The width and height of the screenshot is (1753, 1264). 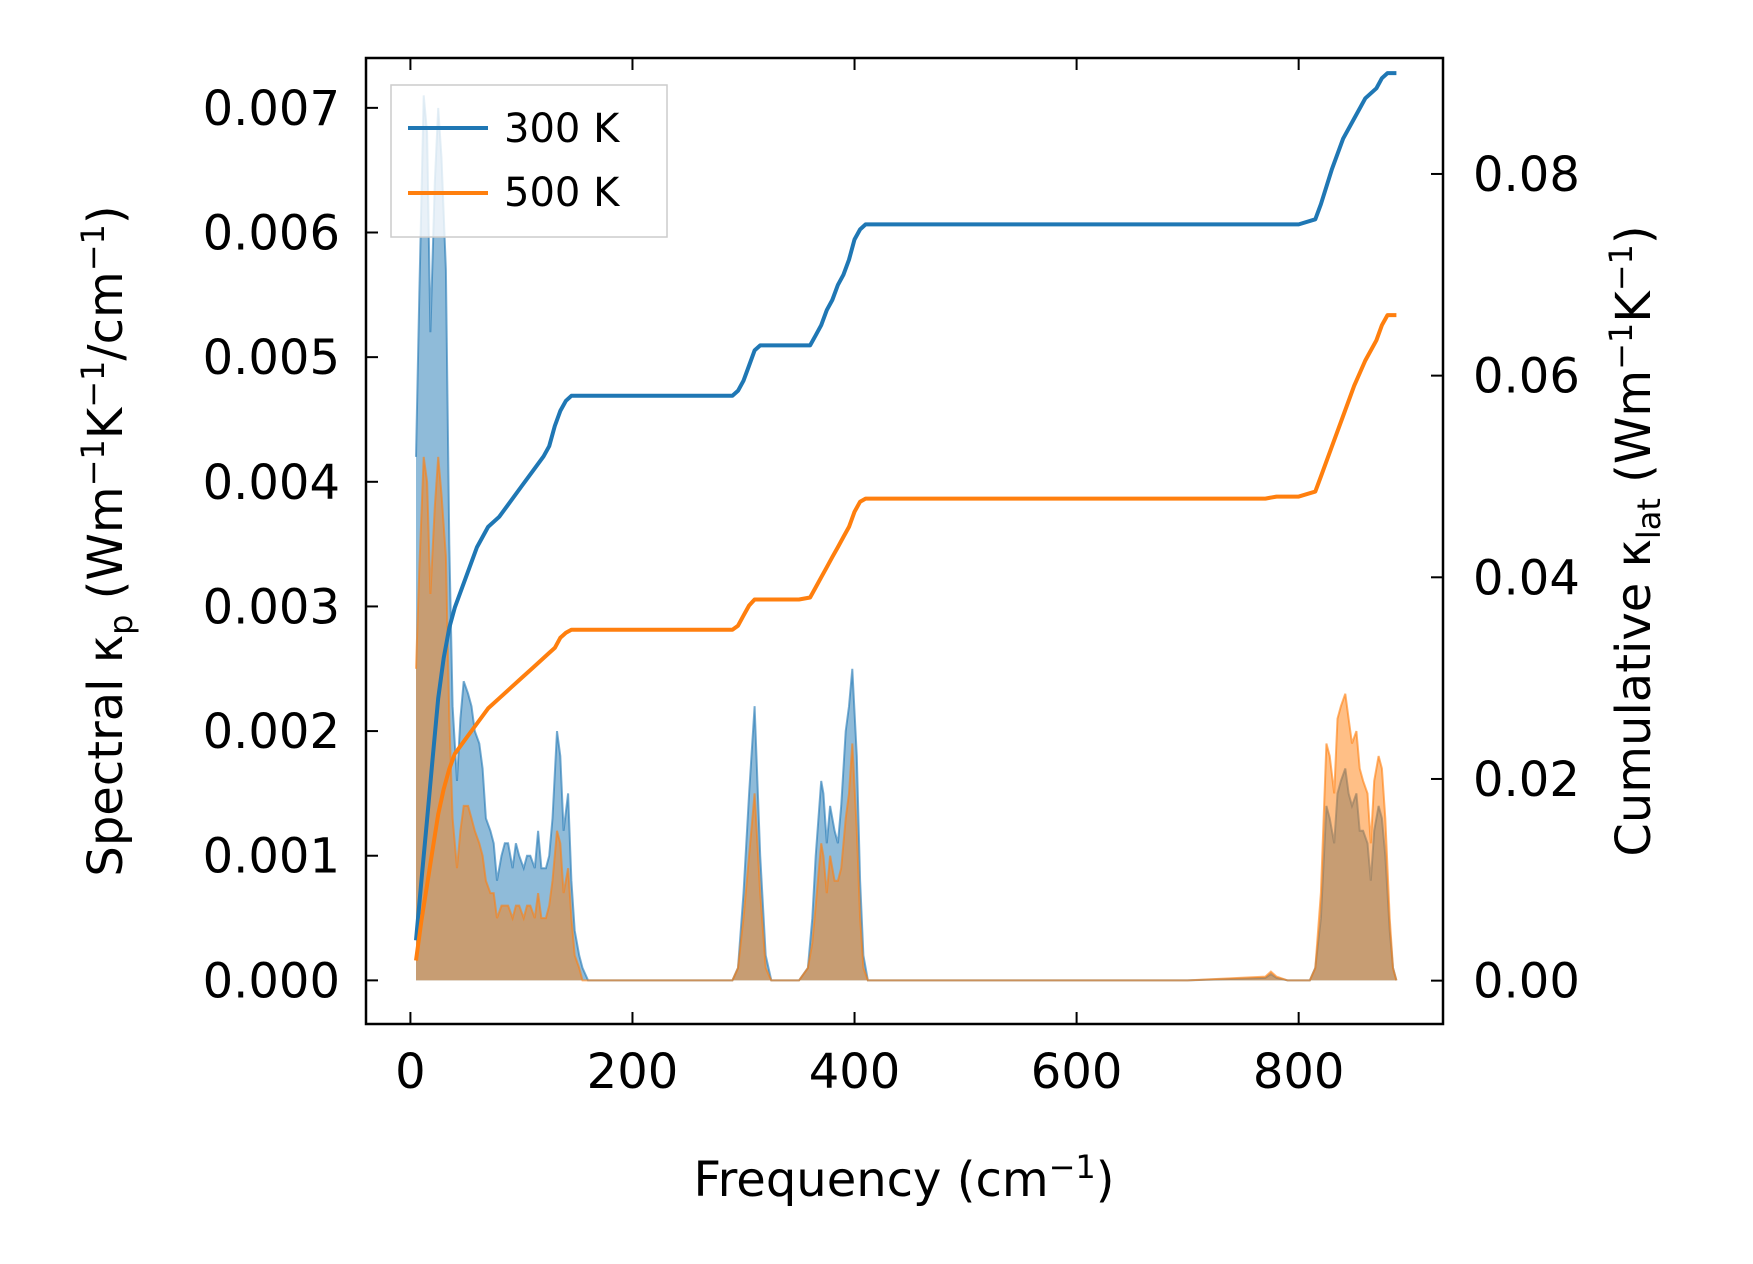 What do you see at coordinates (1621, 267) in the screenshot?
I see `y-right-label-sup2: −1` at bounding box center [1621, 267].